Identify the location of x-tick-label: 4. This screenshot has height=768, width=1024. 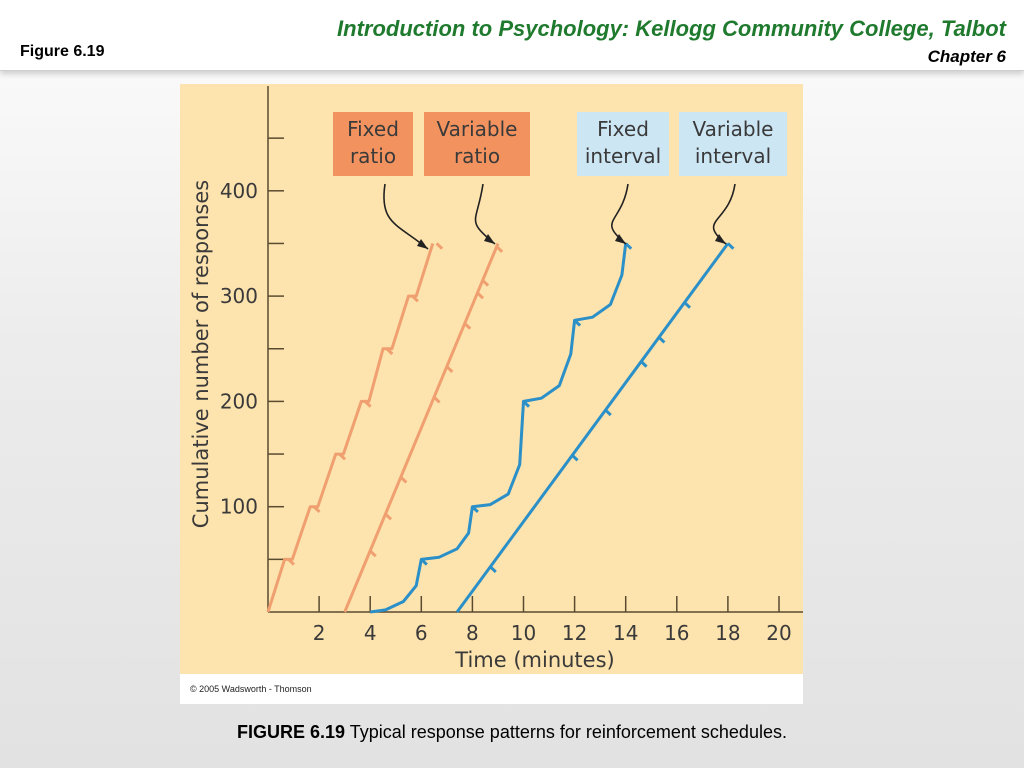
(370, 633).